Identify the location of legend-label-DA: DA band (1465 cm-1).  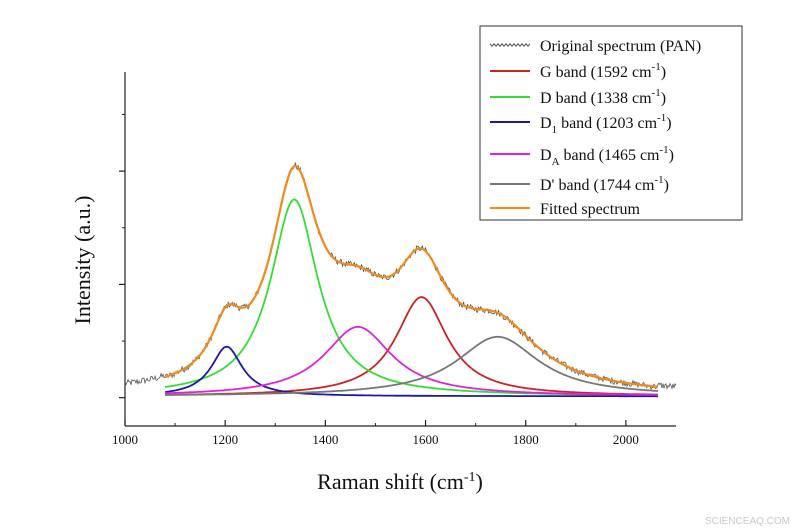
(607, 156).